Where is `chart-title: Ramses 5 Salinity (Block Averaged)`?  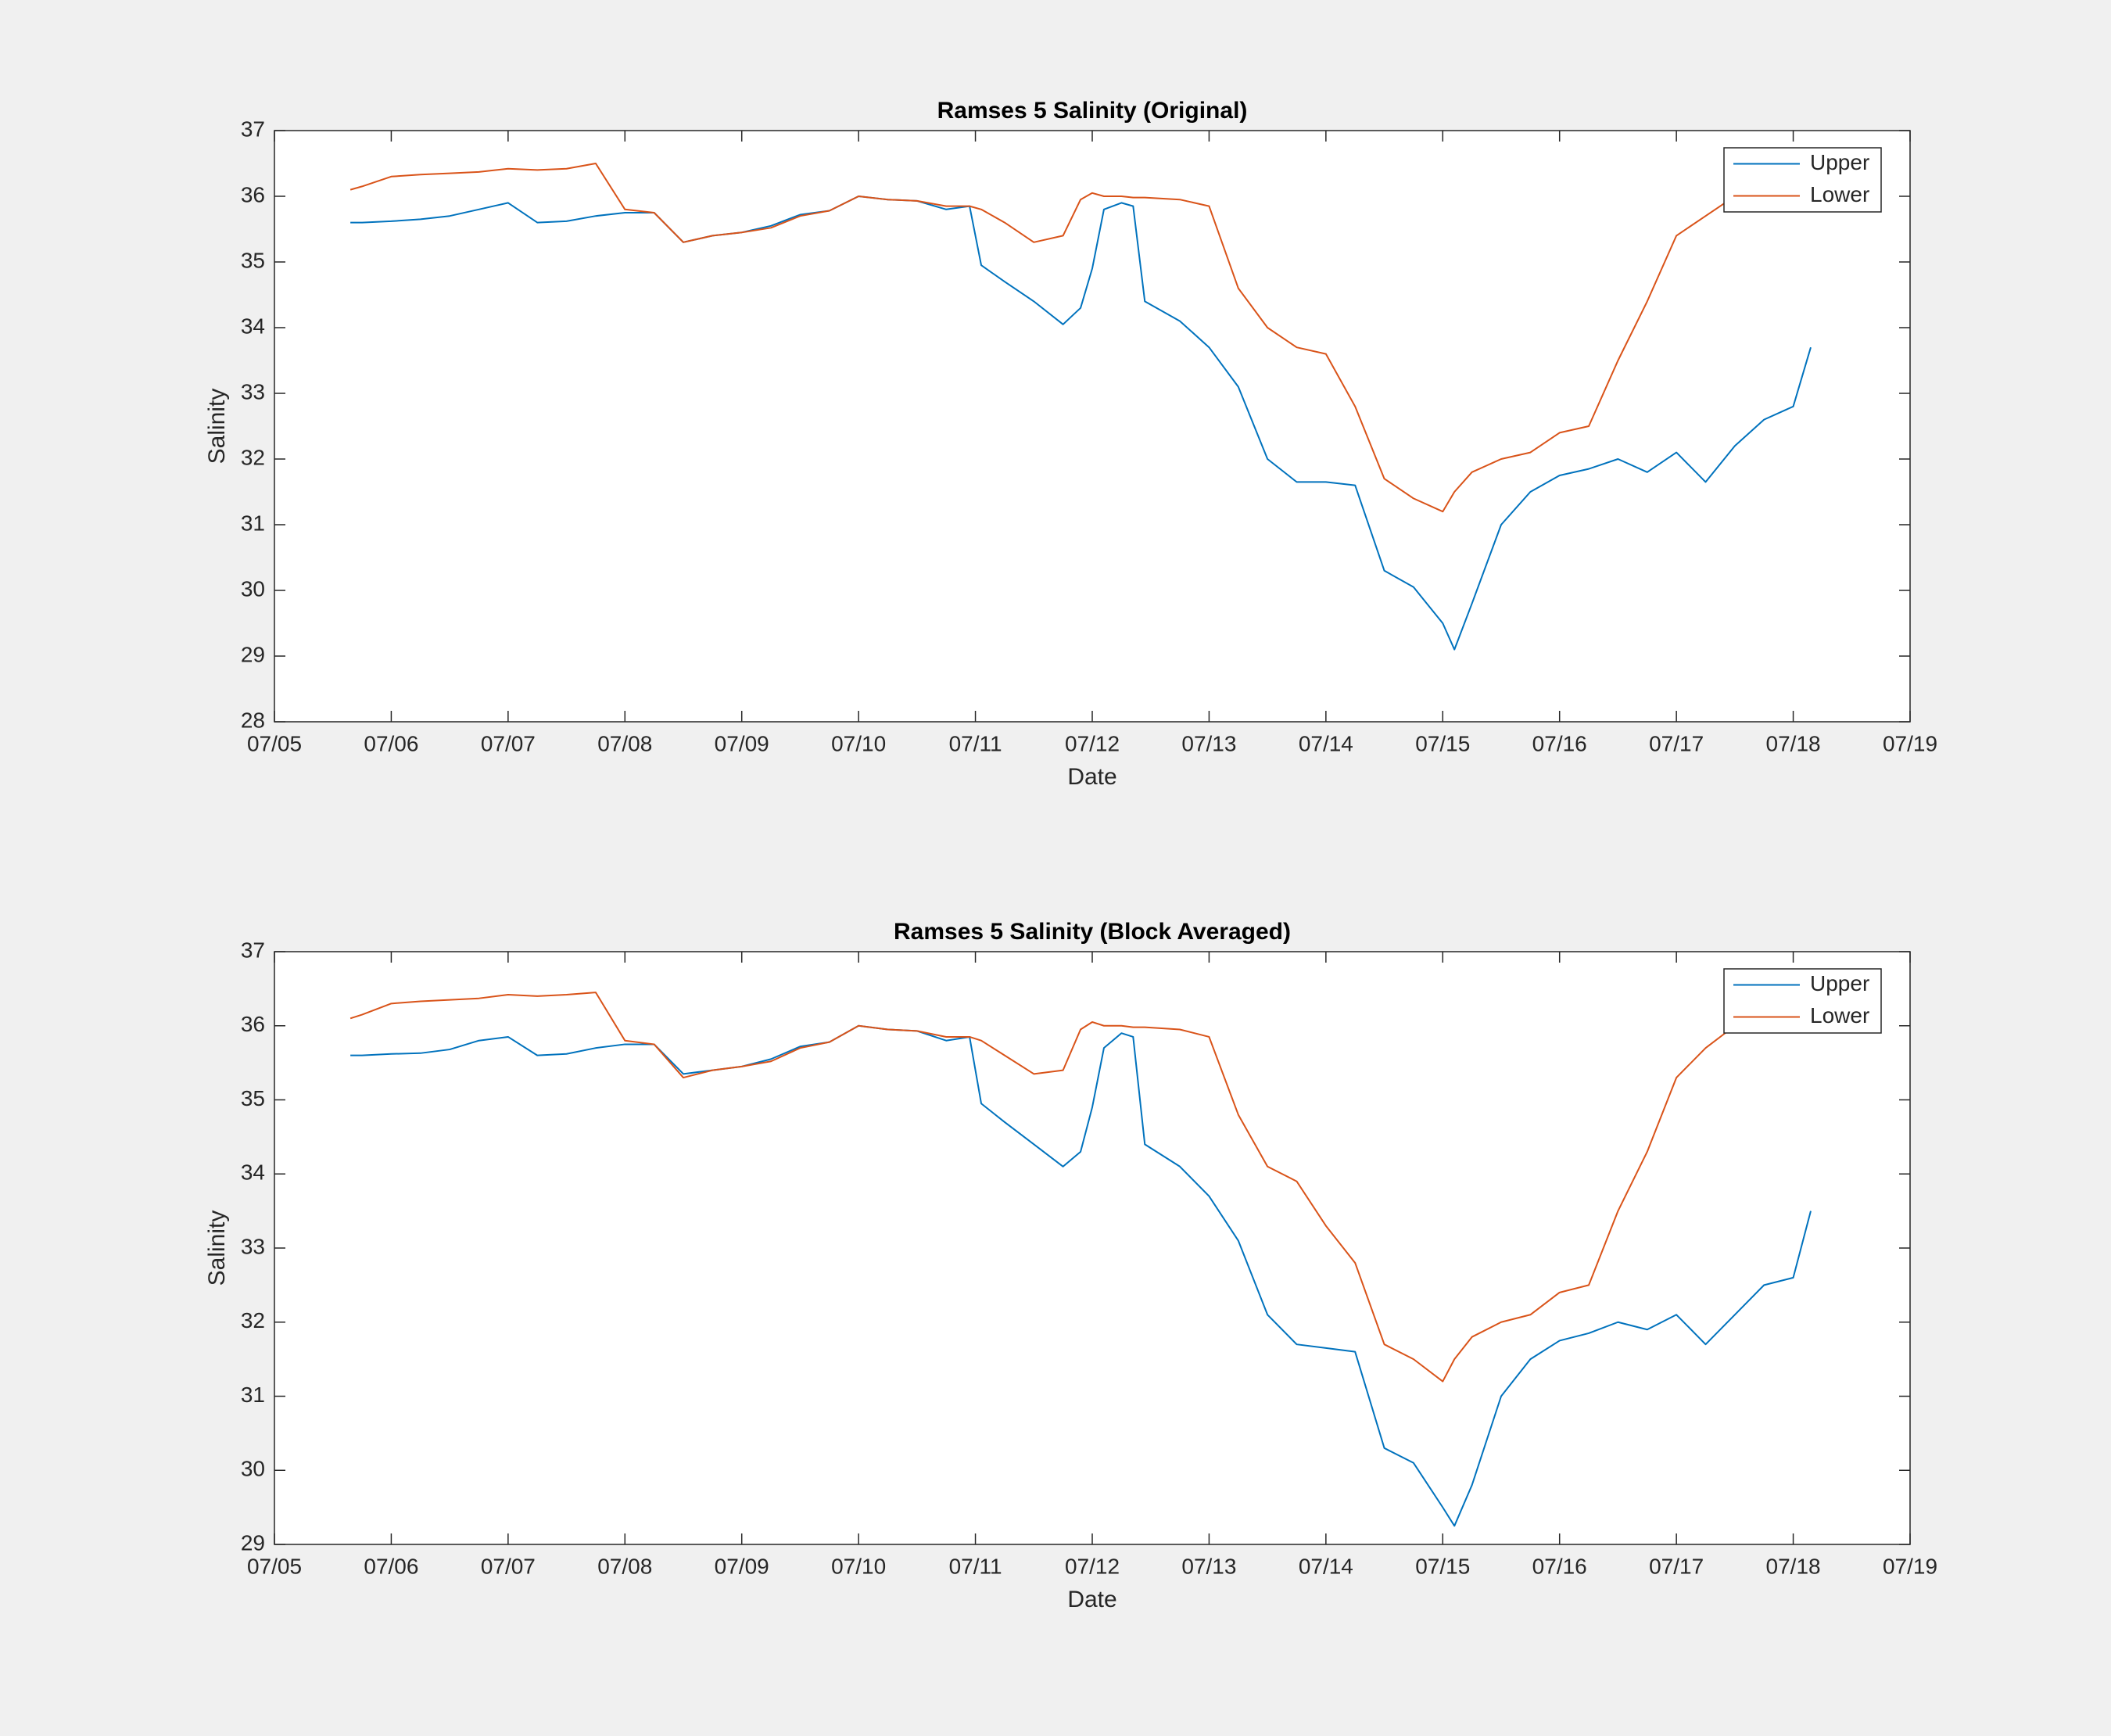 chart-title: Ramses 5 Salinity (Block Averaged) is located at coordinates (1092, 932).